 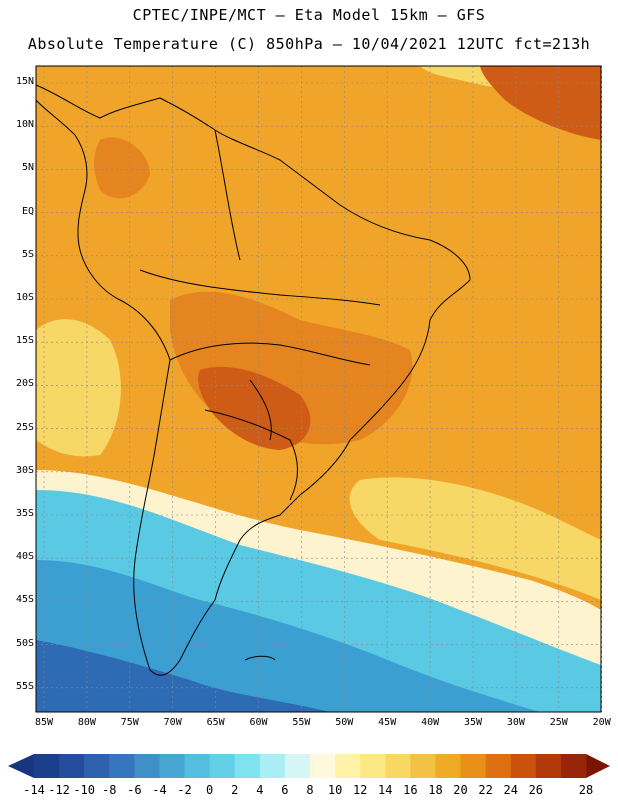 I want to click on longitude-label: 60W, so click(x=258, y=722).